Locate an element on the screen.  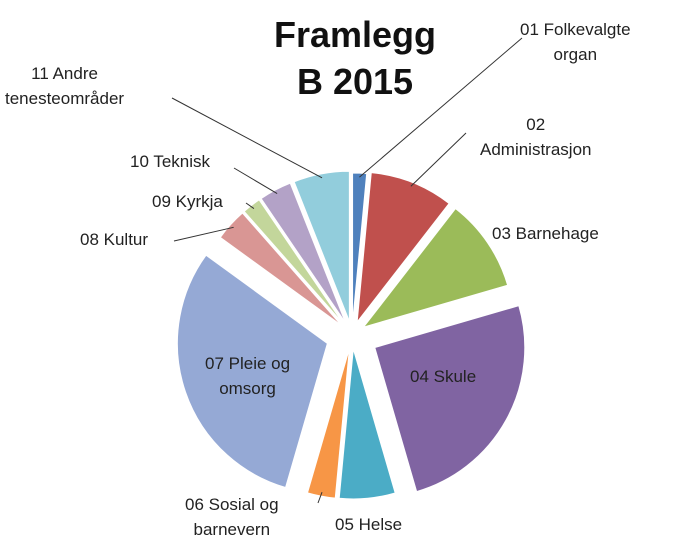
slice-label: 10 Teknisk is located at coordinates (170, 161).